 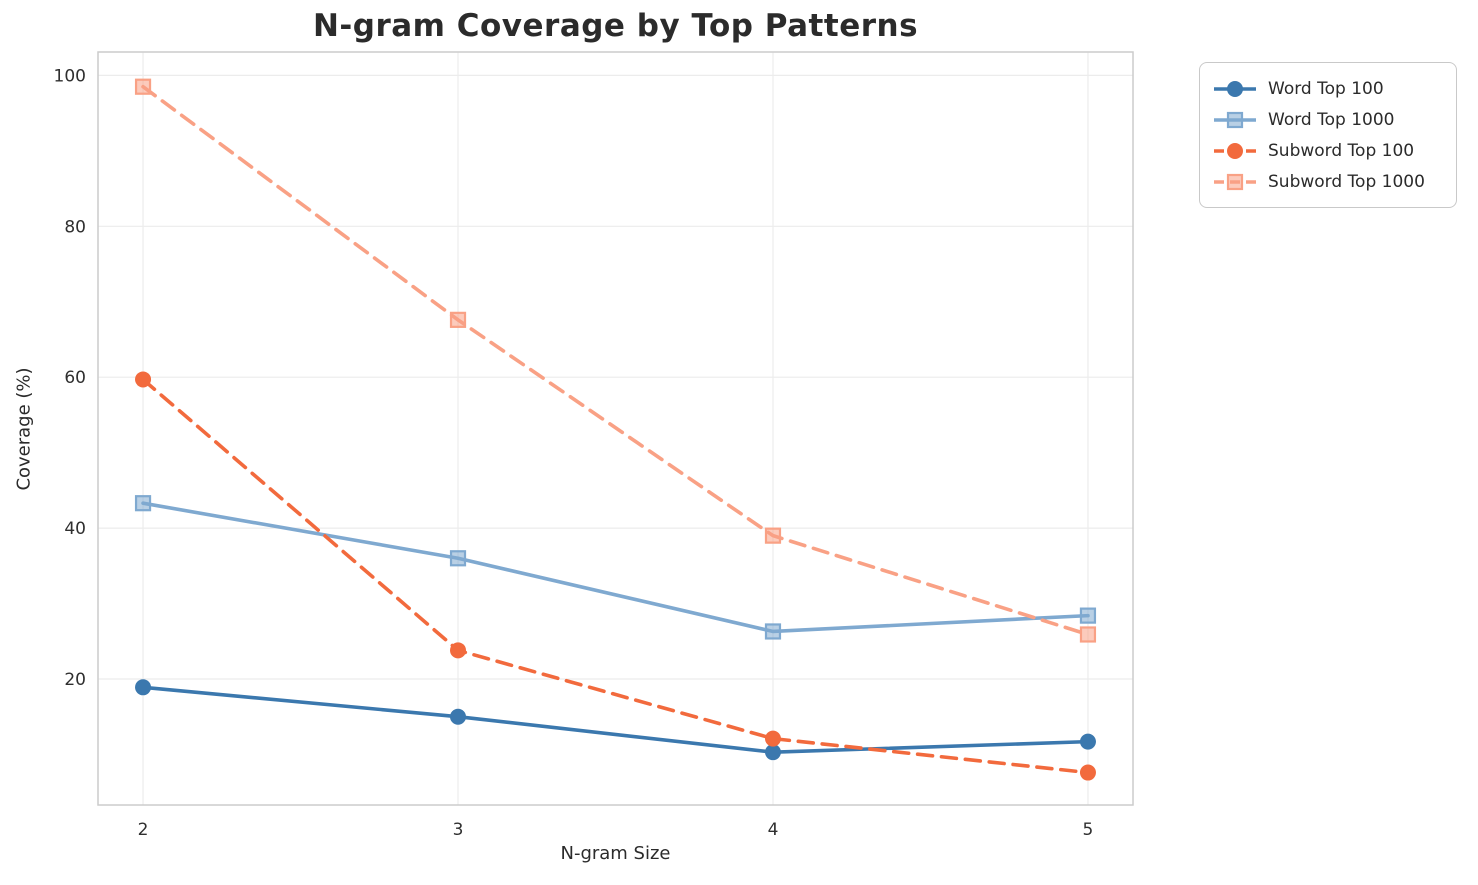 What do you see at coordinates (75, 680) in the screenshot?
I see `y-tick-label: 20` at bounding box center [75, 680].